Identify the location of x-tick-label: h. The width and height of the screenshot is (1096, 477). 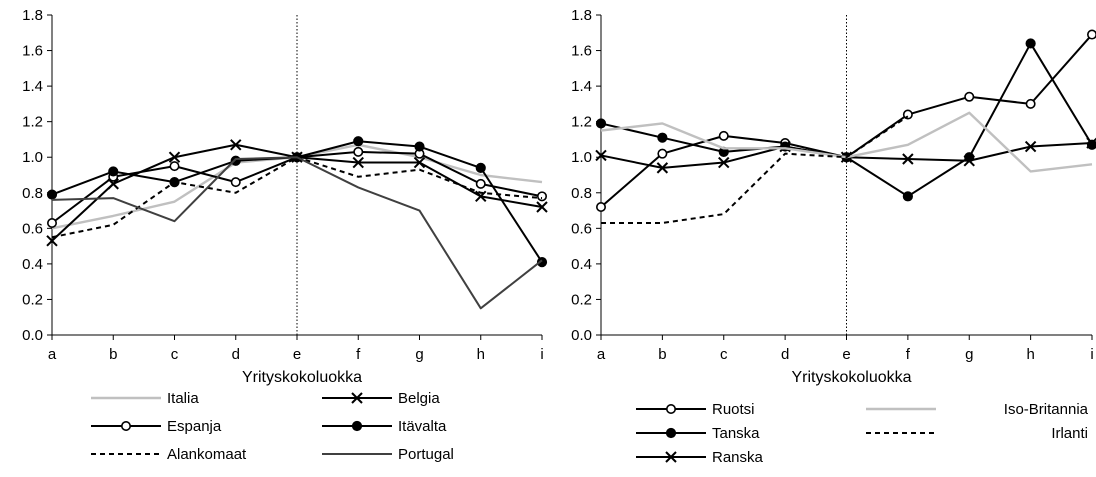
(1030, 354).